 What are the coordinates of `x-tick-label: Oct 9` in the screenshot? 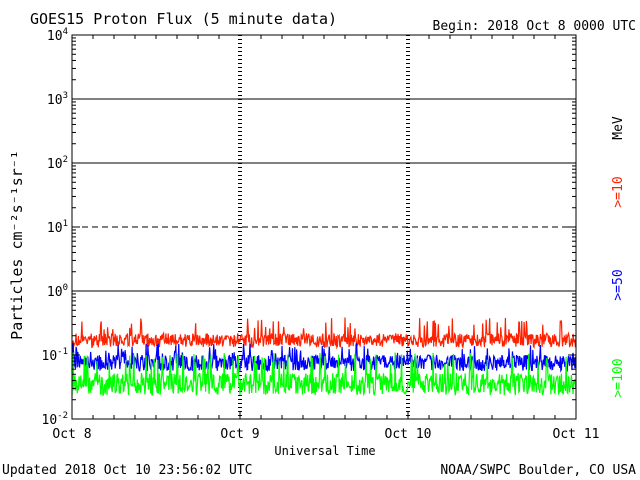 It's located at (239, 434).